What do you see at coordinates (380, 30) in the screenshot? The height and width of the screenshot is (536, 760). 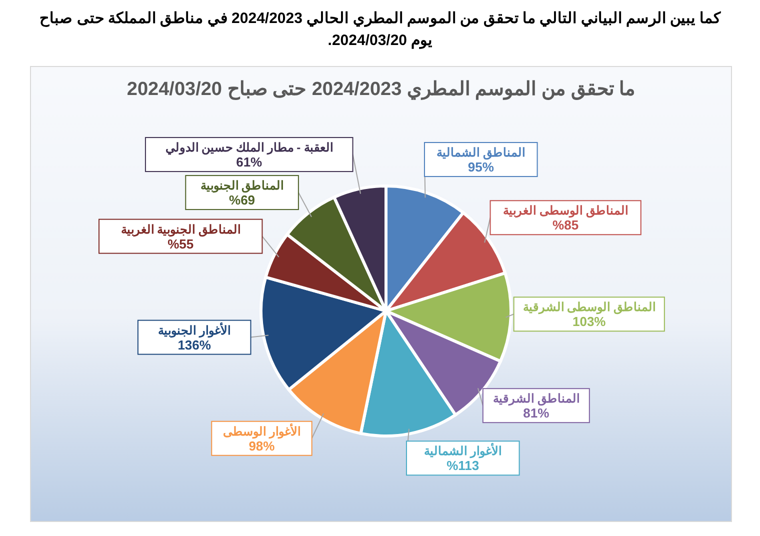 I see `text: كما يبين الرسم البياني التالي ما تحقق من الموسم المطري الحالي 2024/2023 في مناطق المملكة حتى صباح يوم 2024/03/20.` at bounding box center [380, 30].